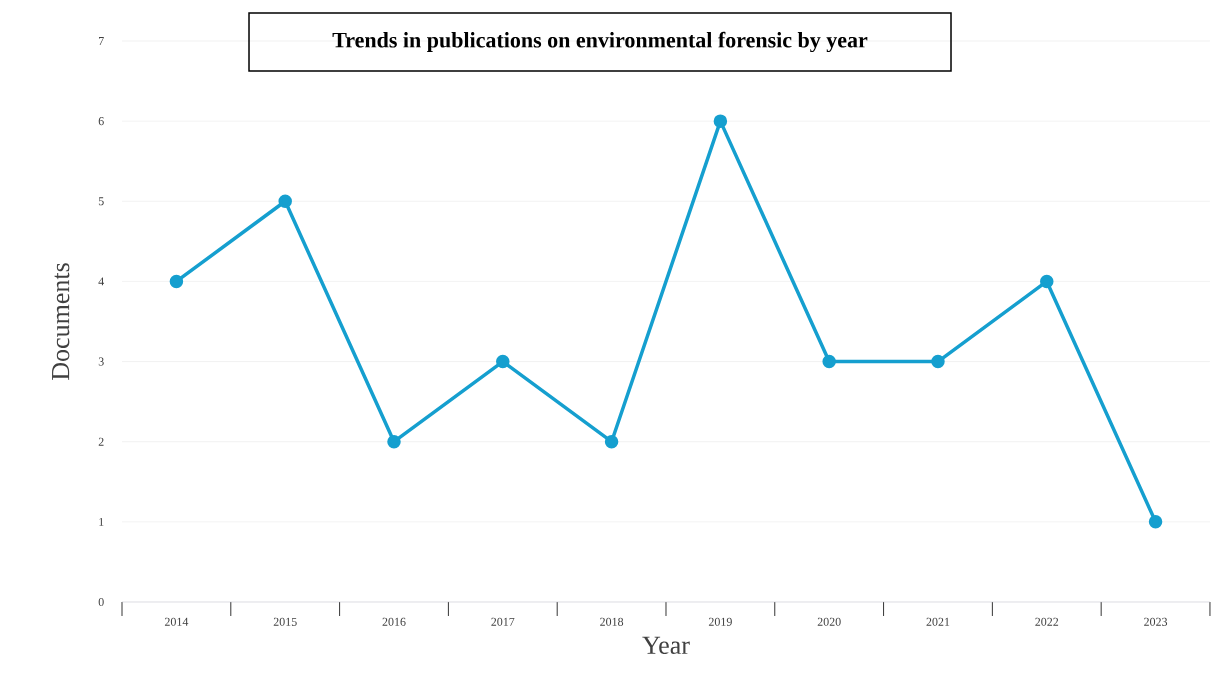  Describe the element at coordinates (1047, 621) in the screenshot. I see `x-tick-label: 2022` at that location.